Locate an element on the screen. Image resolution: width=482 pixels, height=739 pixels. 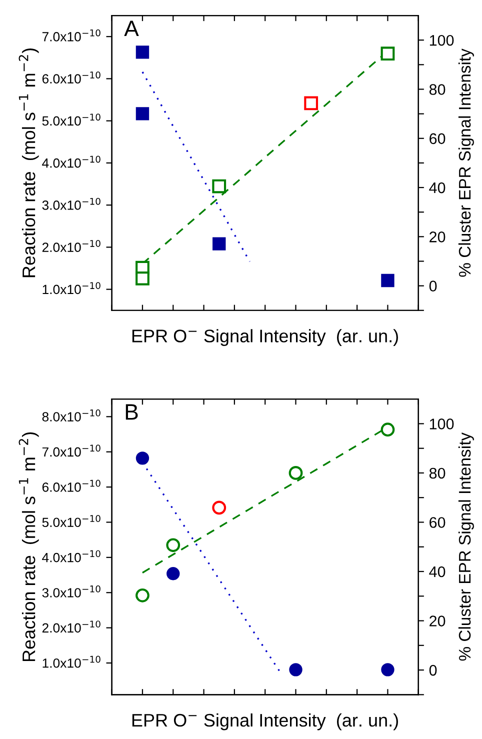
y-tick-label: 8.0x10$^{−10}$ is located at coordinates (71, 415).